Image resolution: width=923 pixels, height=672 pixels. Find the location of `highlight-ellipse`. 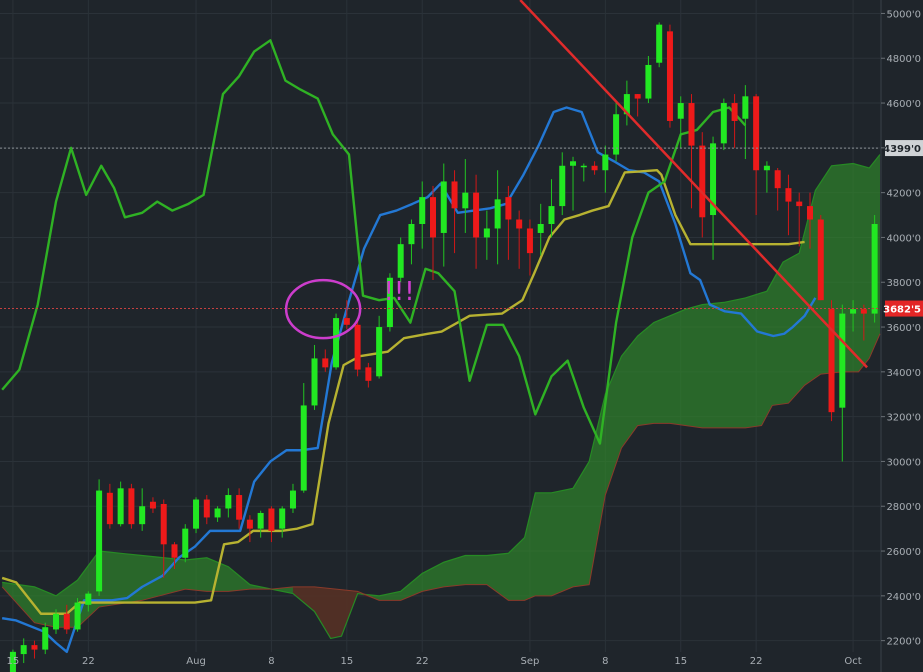

highlight-ellipse is located at coordinates (323, 309).